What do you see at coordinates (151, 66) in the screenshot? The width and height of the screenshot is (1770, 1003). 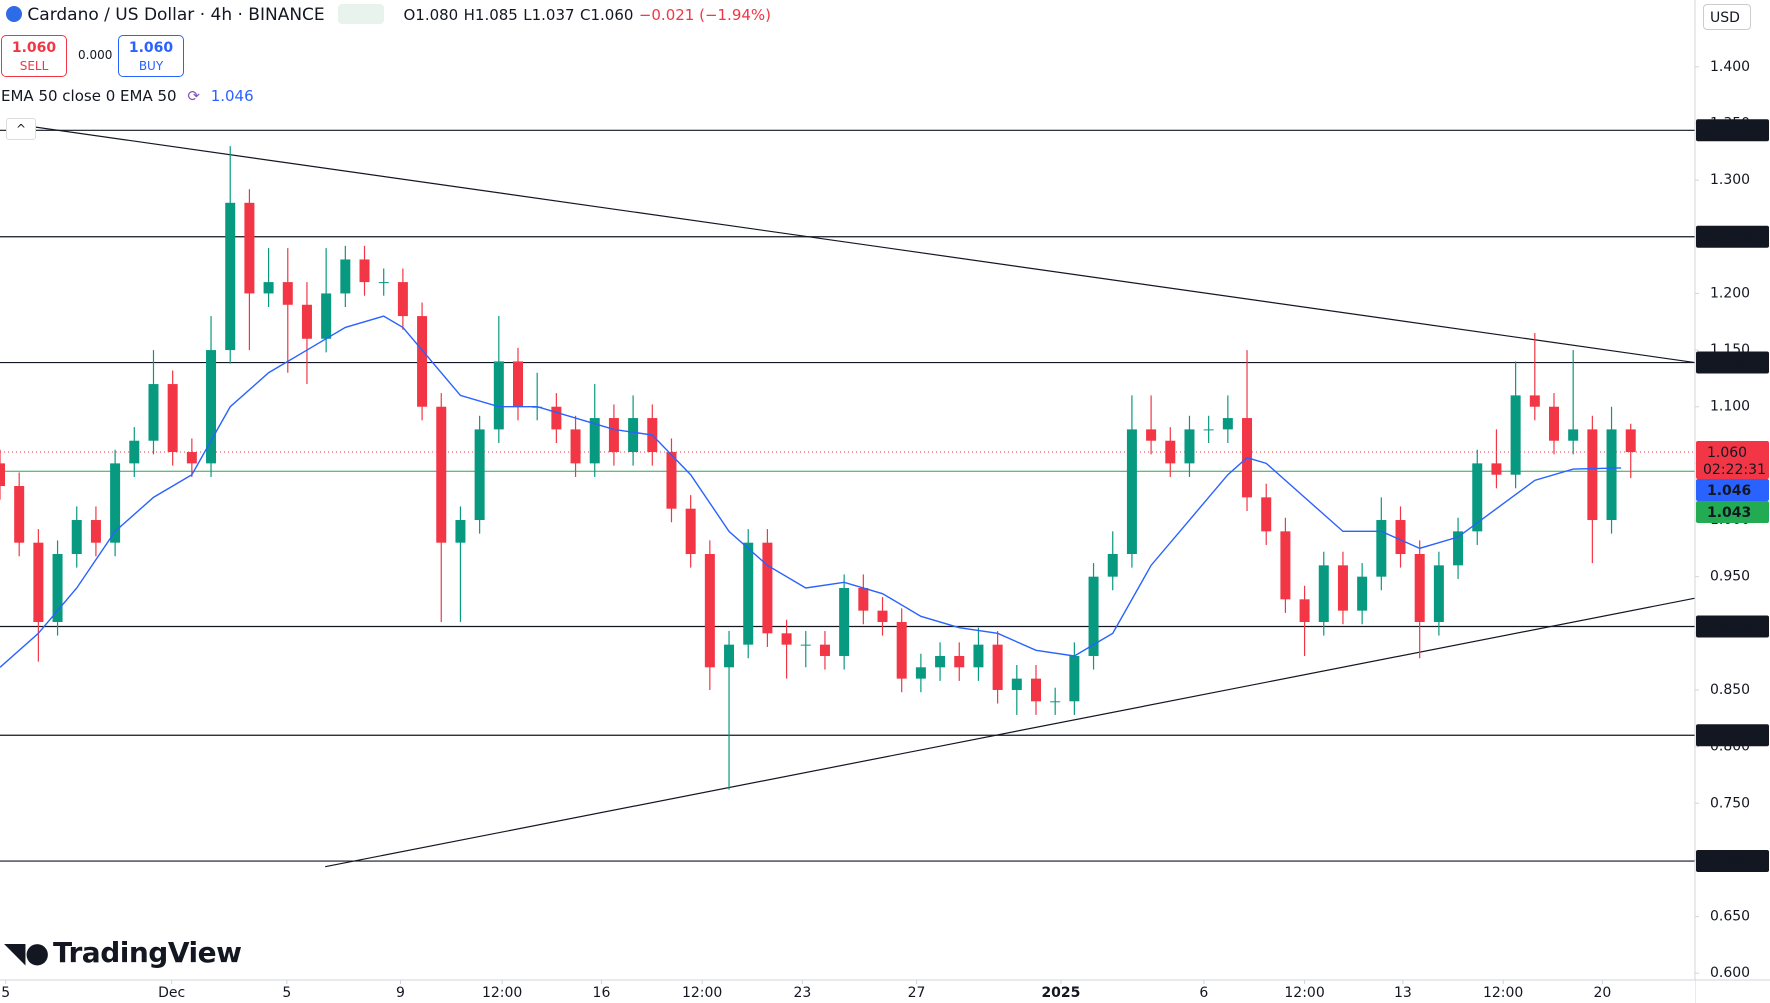 I see `buy-label: BUY` at bounding box center [151, 66].